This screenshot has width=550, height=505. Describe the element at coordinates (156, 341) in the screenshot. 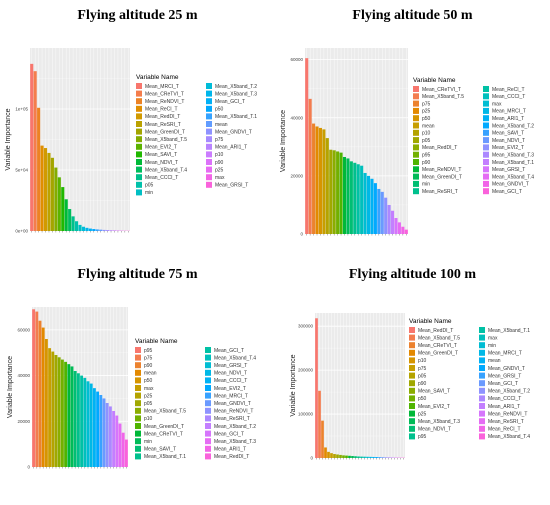

I see `legend-title: Variable Name` at that location.